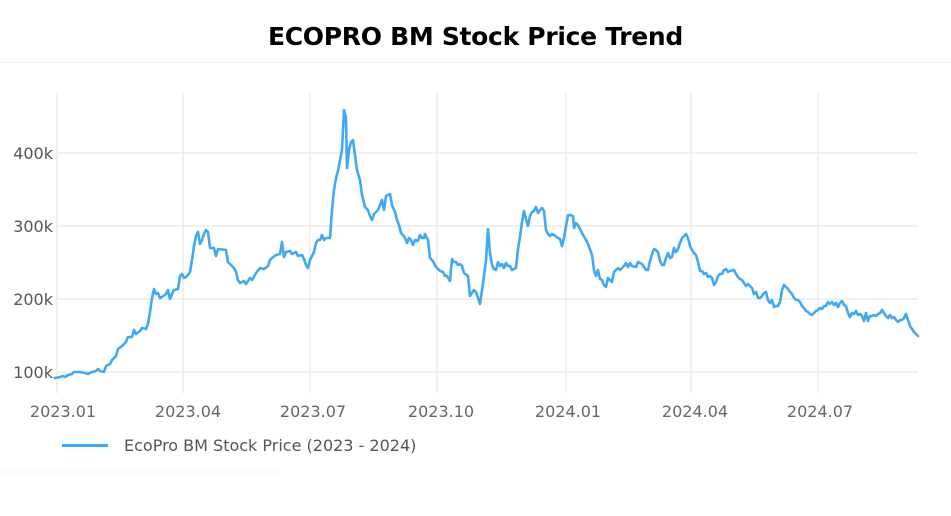 The image size is (951, 516). What do you see at coordinates (33, 299) in the screenshot?
I see `y-tick-200k: 200k` at bounding box center [33, 299].